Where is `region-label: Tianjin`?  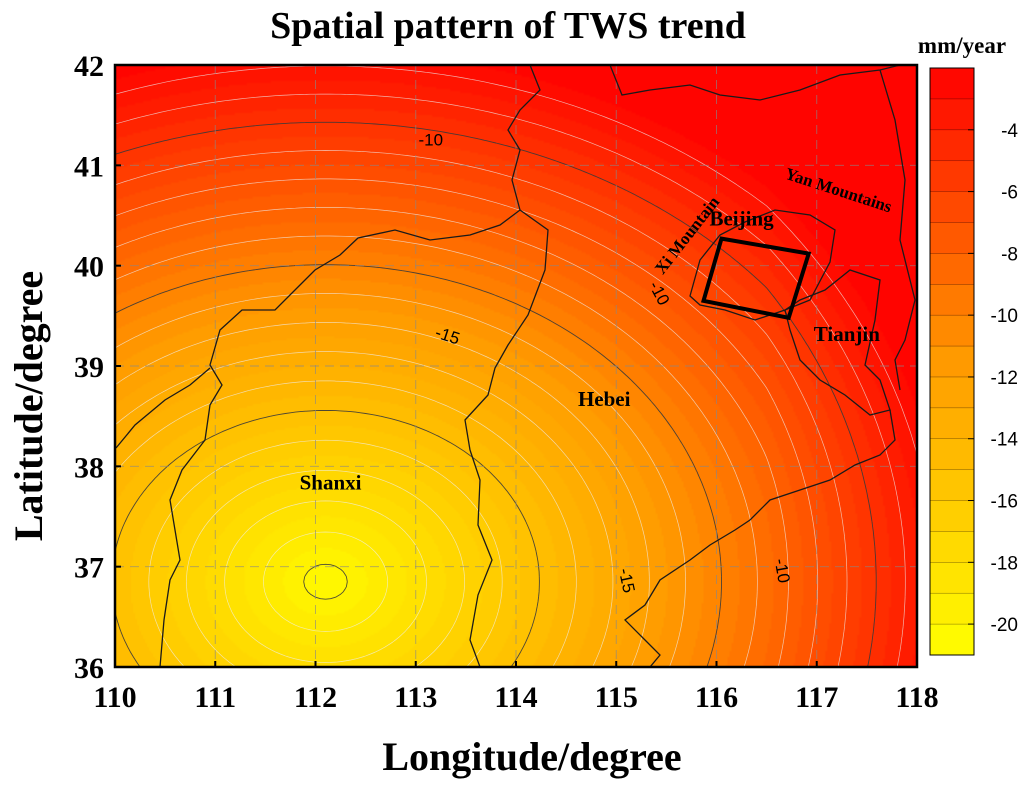
region-label: Tianjin is located at coordinates (847, 334).